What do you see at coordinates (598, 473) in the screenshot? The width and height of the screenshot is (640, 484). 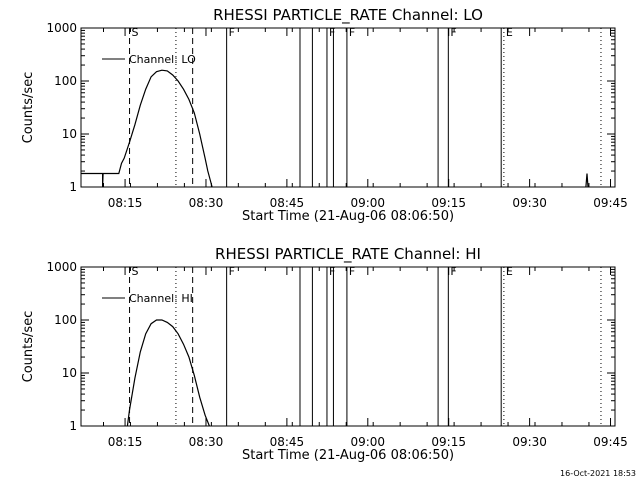 I see `timestamp-label: 16-Oct-2021 18:53` at bounding box center [598, 473].